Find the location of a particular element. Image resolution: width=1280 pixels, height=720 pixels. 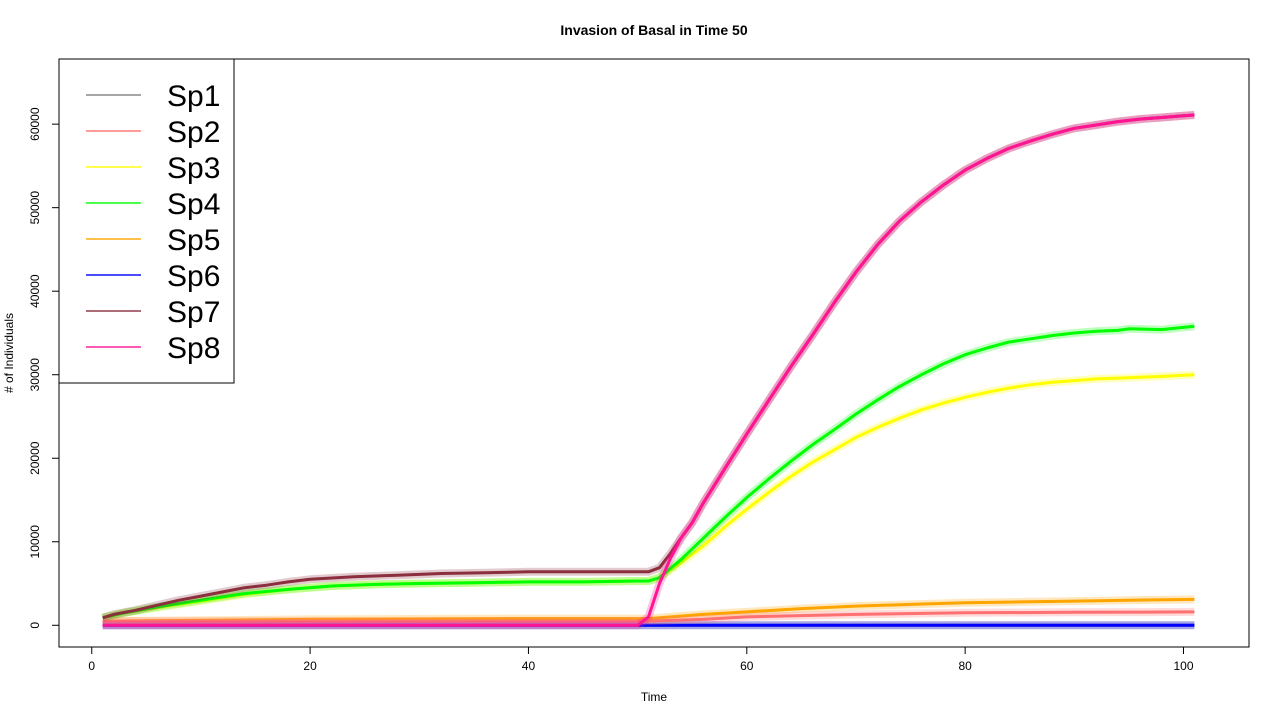

y-tick-label: 60000 is located at coordinates (35, 124).